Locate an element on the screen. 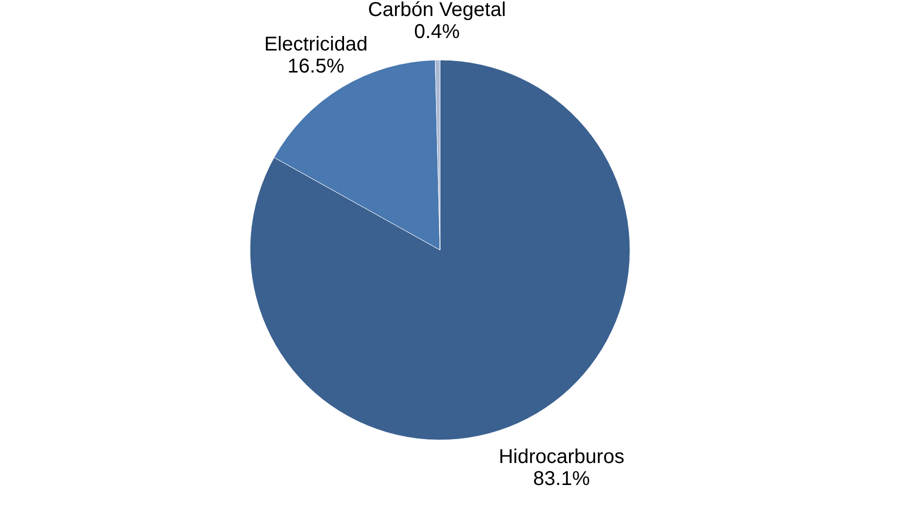 The width and height of the screenshot is (902, 516). data-label: 16.5% is located at coordinates (316, 67).